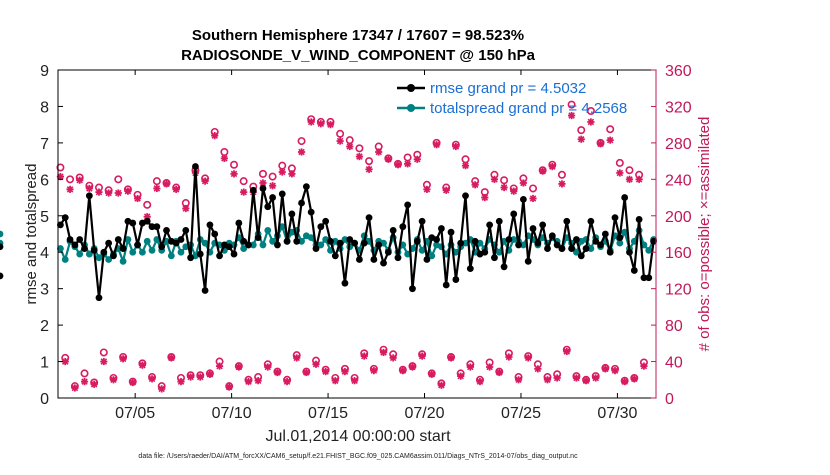  I want to click on right-tick-label: 320, so click(678, 107).